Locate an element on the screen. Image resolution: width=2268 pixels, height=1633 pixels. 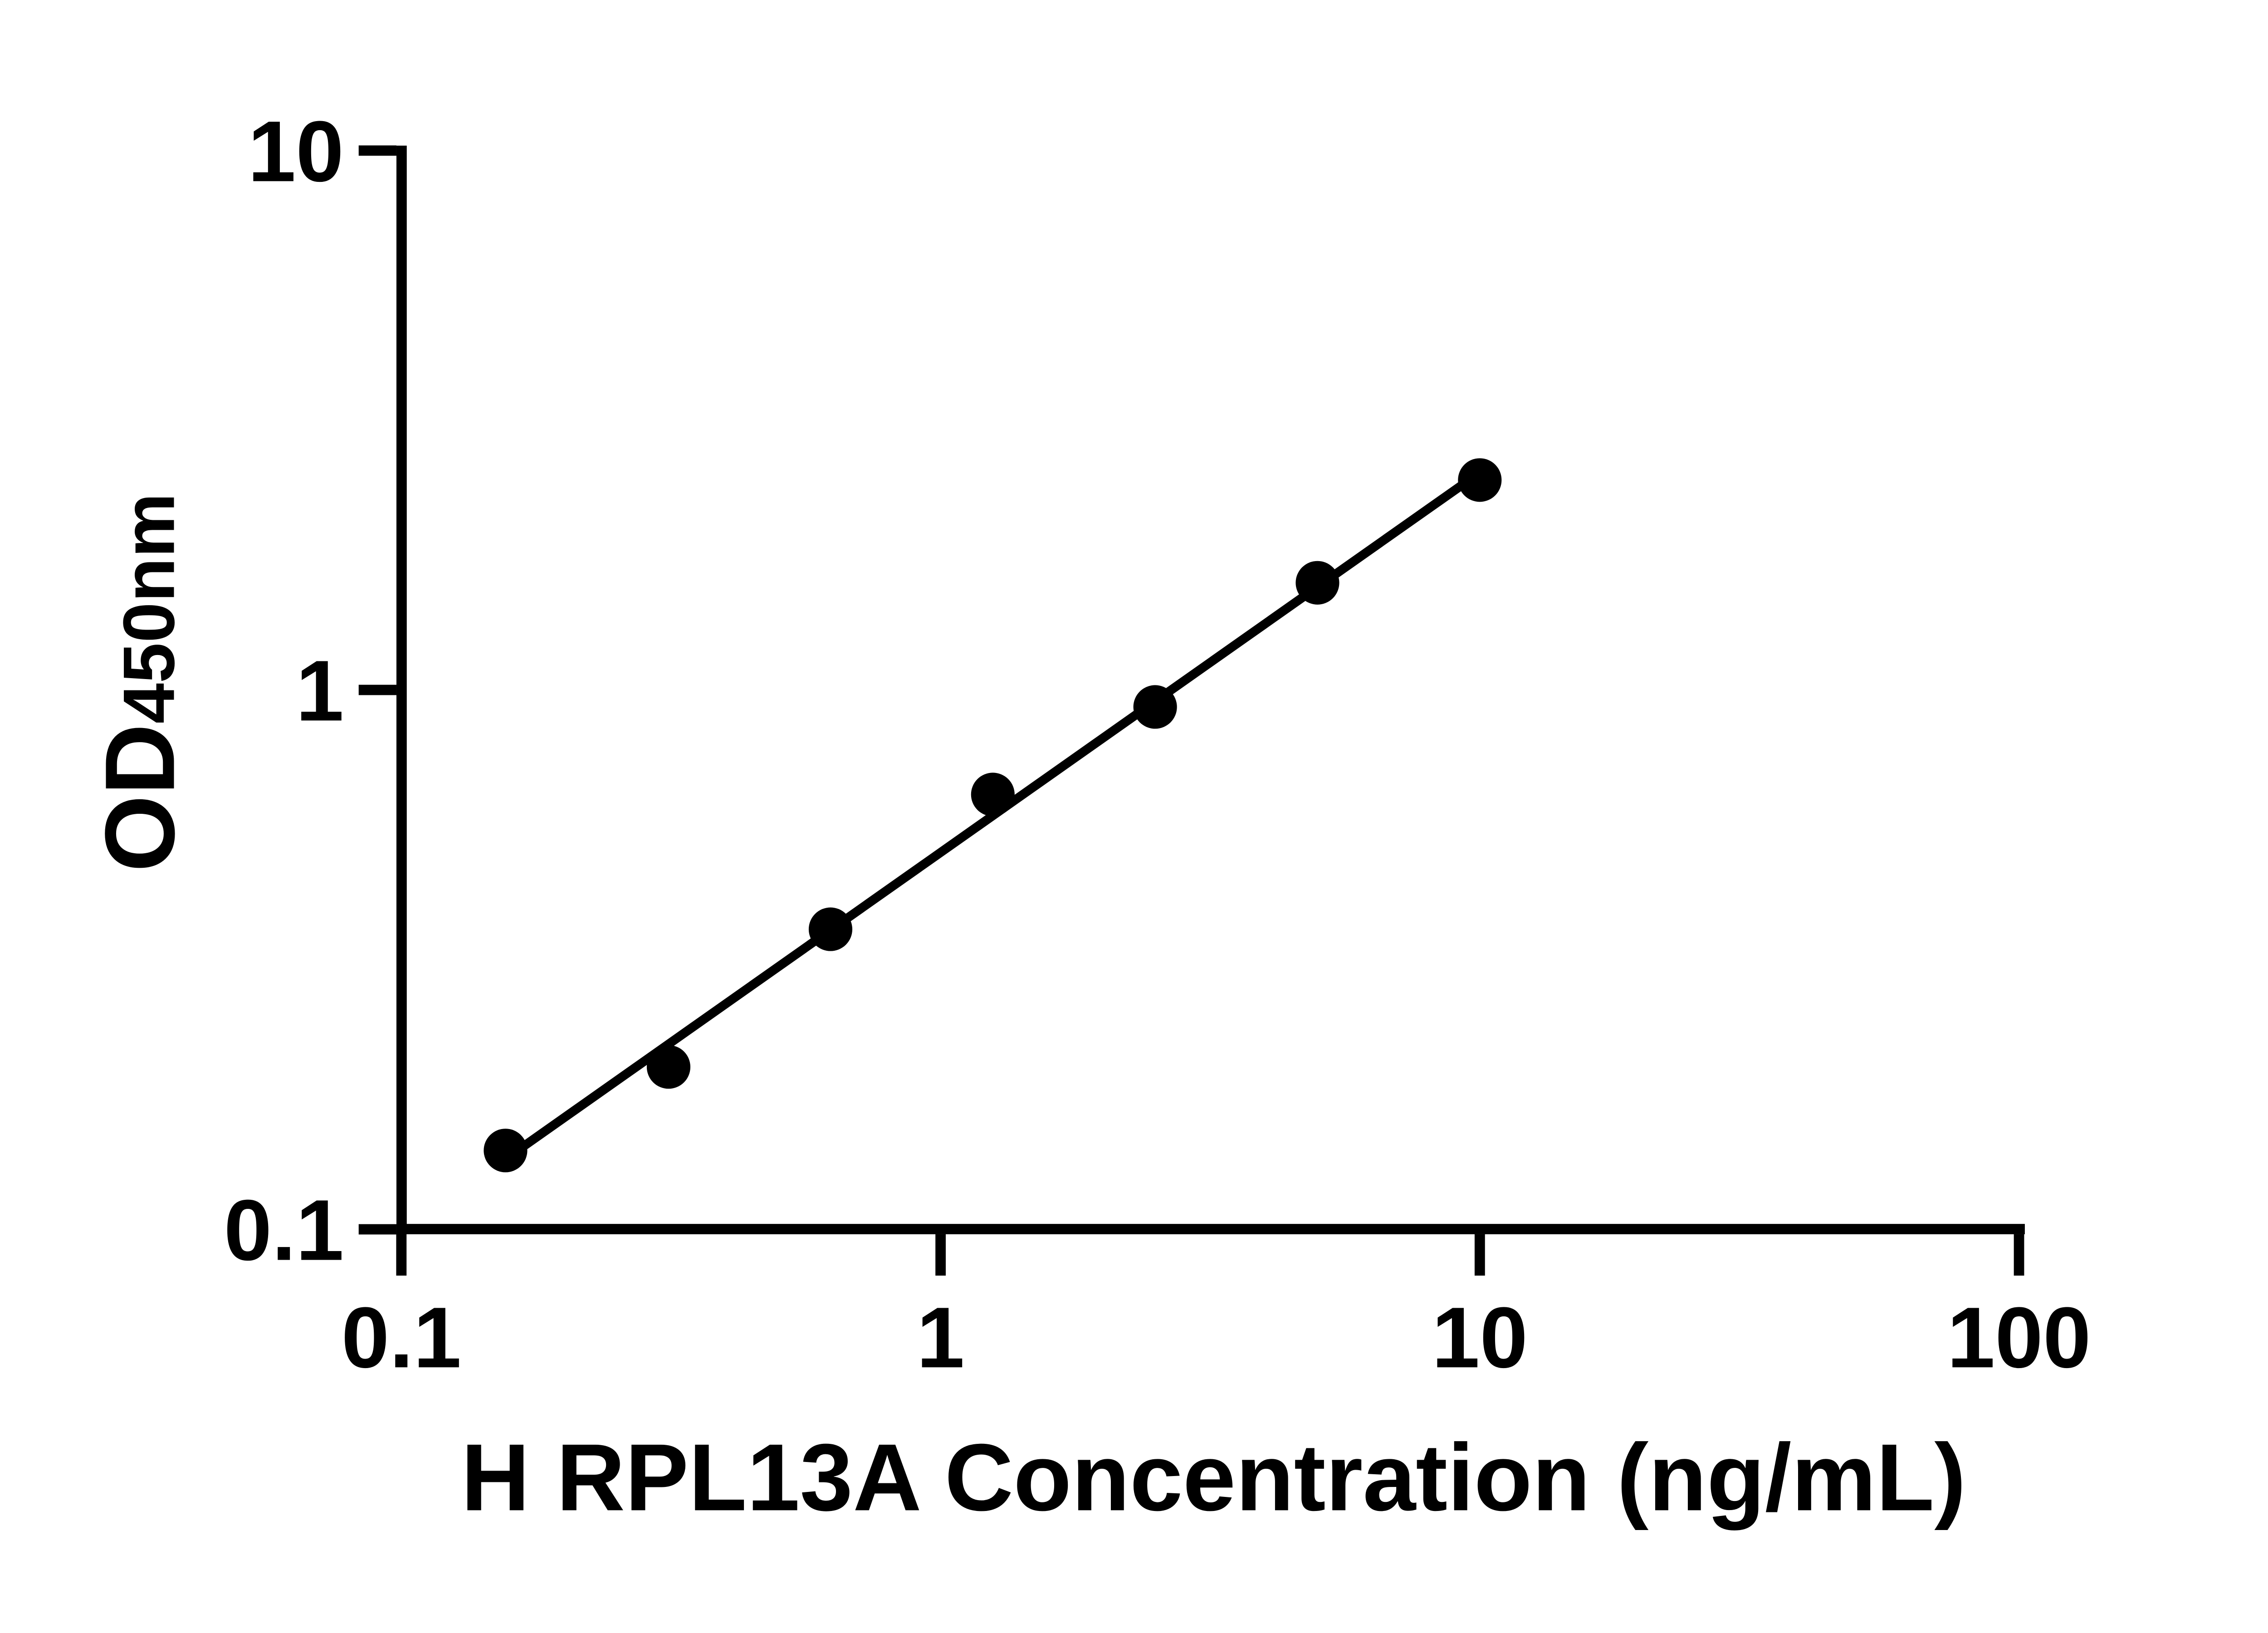
y-tick-label: 10 is located at coordinates (296, 151).